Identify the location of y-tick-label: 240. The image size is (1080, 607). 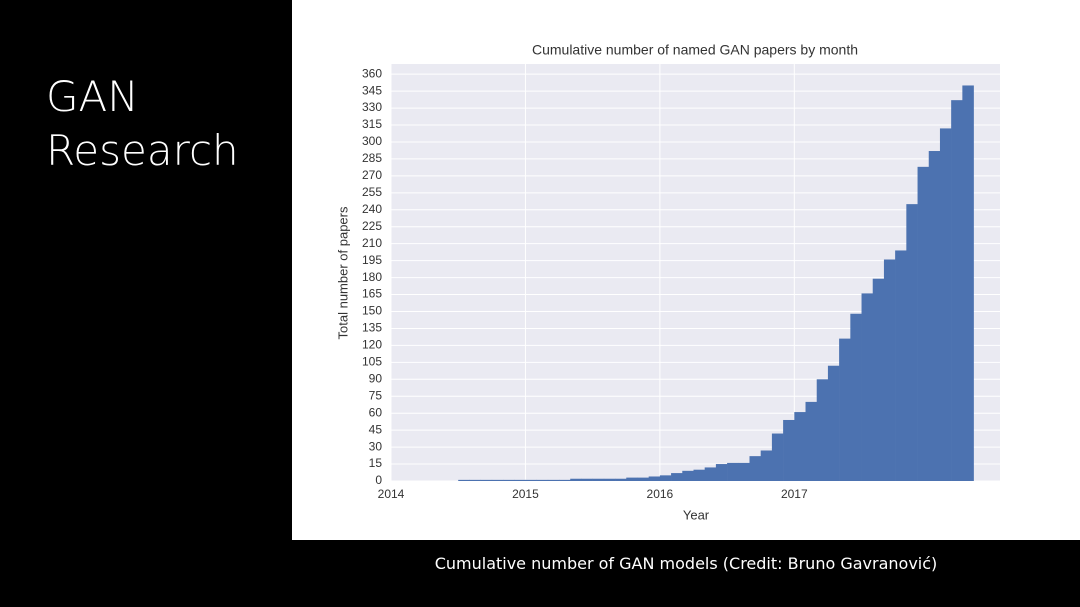
(372, 209).